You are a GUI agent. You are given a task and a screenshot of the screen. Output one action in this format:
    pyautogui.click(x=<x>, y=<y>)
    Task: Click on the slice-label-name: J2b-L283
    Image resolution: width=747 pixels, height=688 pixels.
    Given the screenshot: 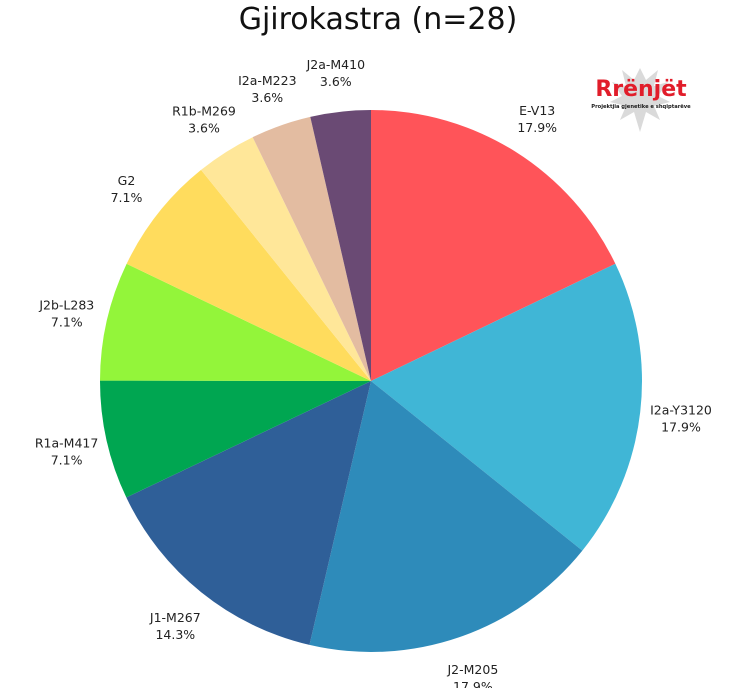 What is the action you would take?
    pyautogui.click(x=66, y=305)
    